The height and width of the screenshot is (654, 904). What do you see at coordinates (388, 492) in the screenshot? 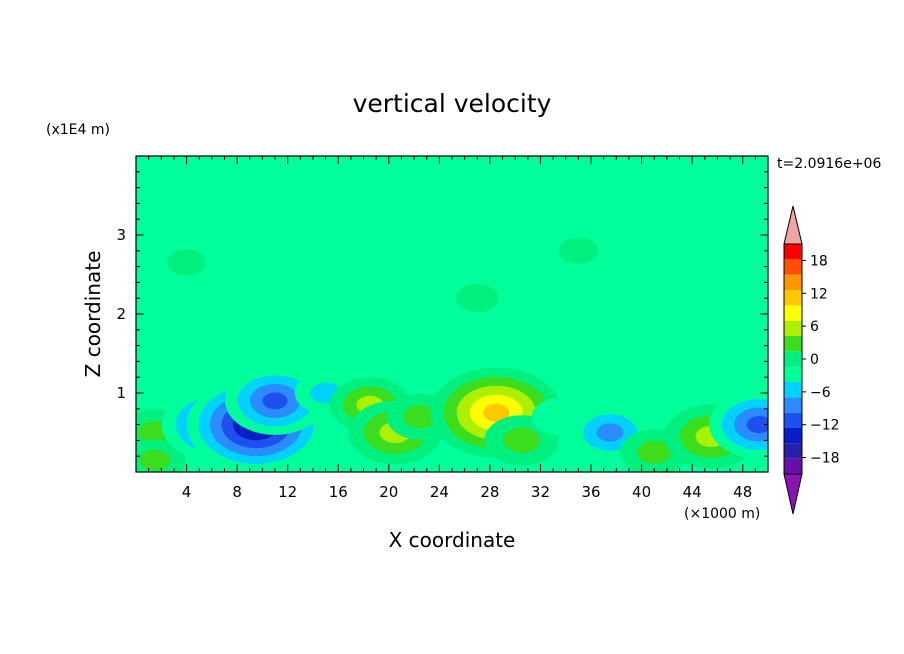
I see `x-tick-label: 20` at bounding box center [388, 492].